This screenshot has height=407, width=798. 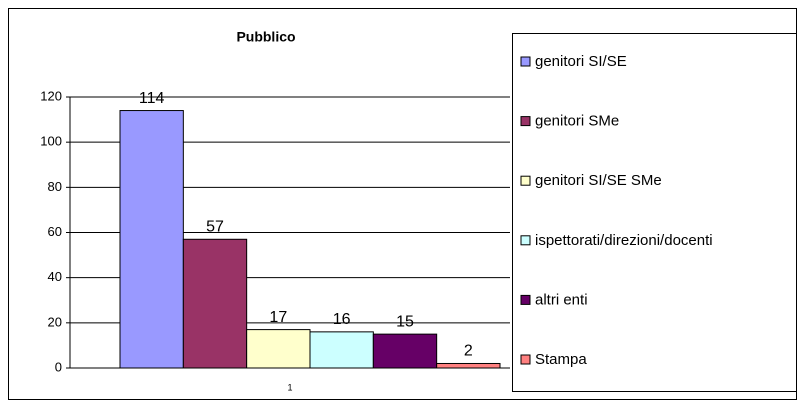 I want to click on legend-label: genitori SI/SE SMe, so click(x=598, y=180).